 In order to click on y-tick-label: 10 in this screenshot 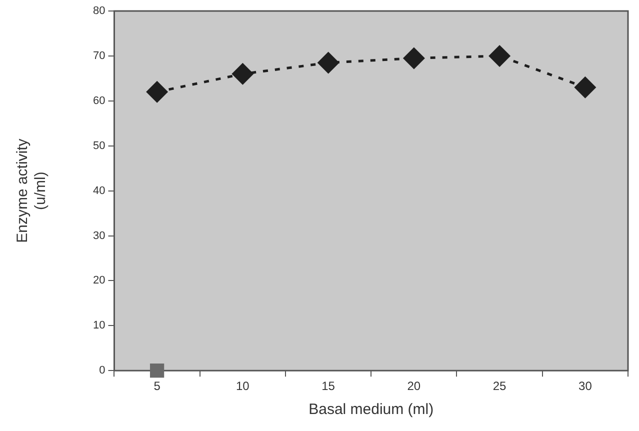, I will do `click(99, 326)`.